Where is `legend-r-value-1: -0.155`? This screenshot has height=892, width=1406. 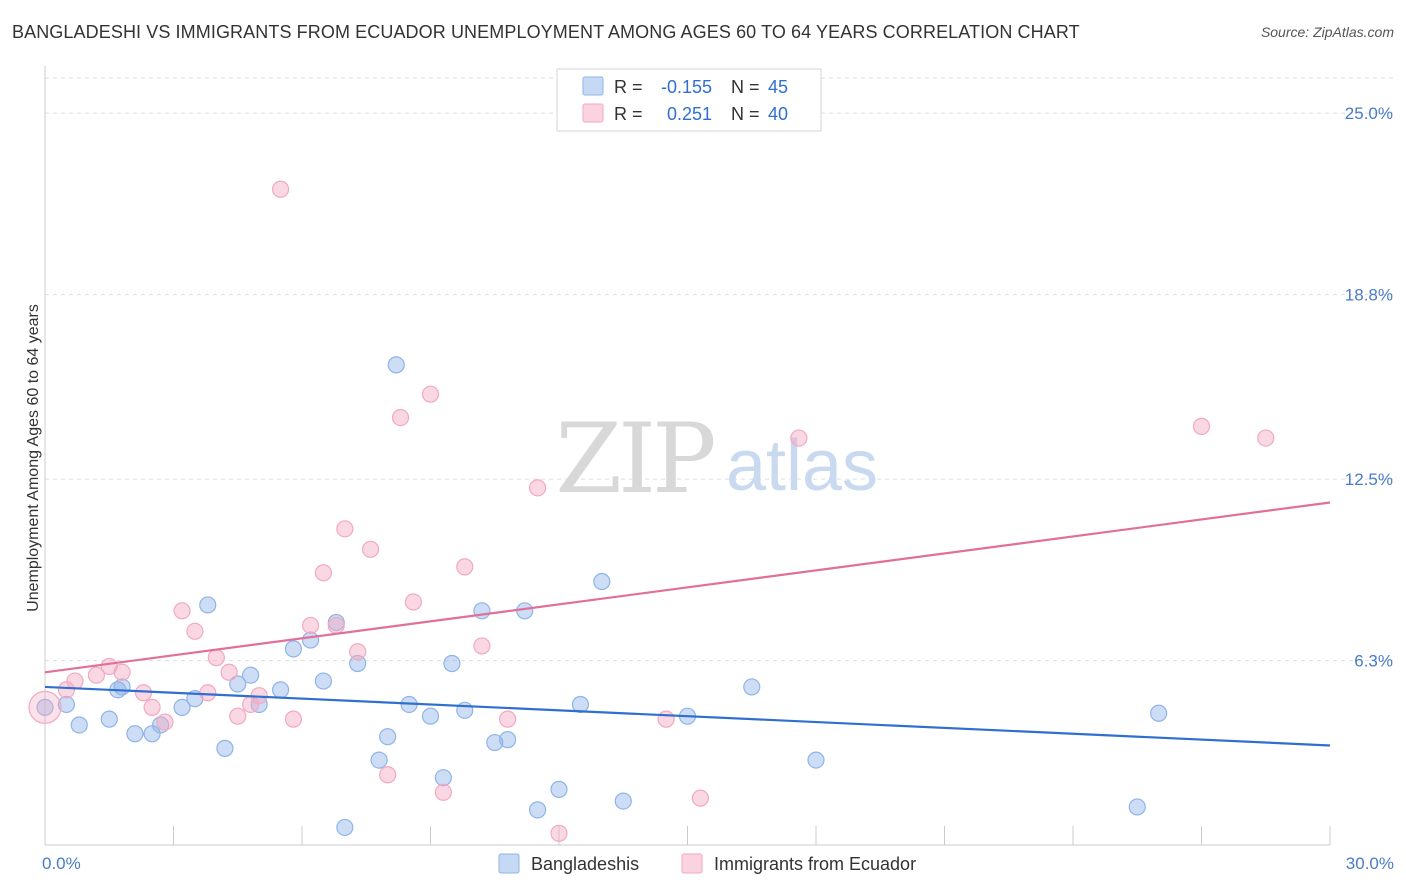
legend-r-value-1: -0.155 is located at coordinates (686, 87).